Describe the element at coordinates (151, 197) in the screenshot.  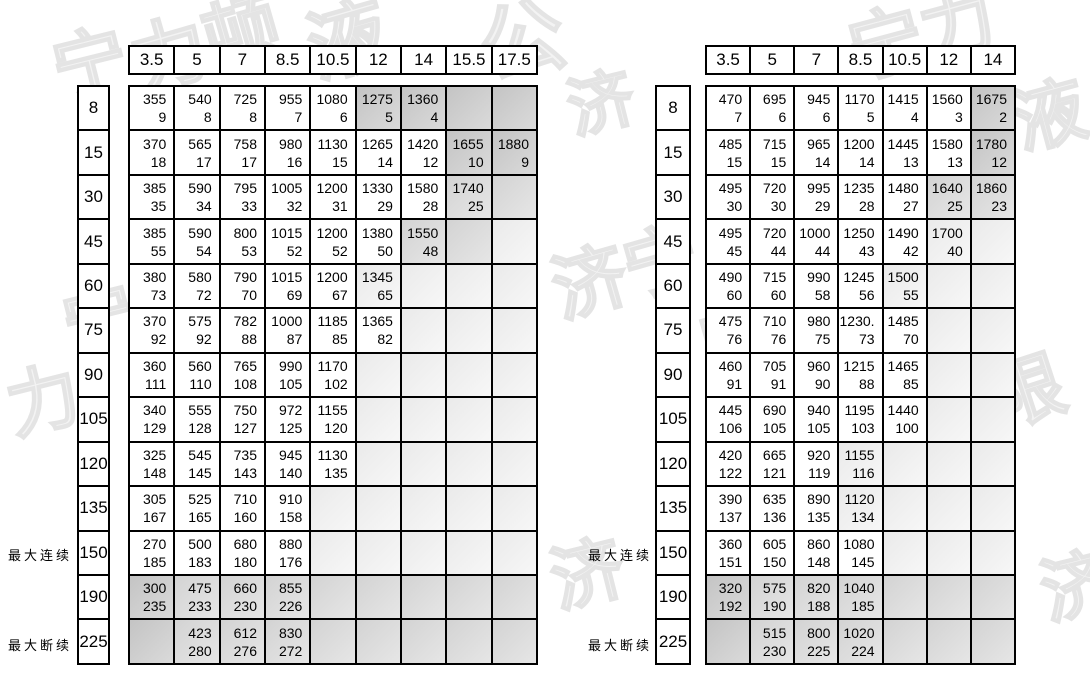
I see `data-cell: 385 35` at that location.